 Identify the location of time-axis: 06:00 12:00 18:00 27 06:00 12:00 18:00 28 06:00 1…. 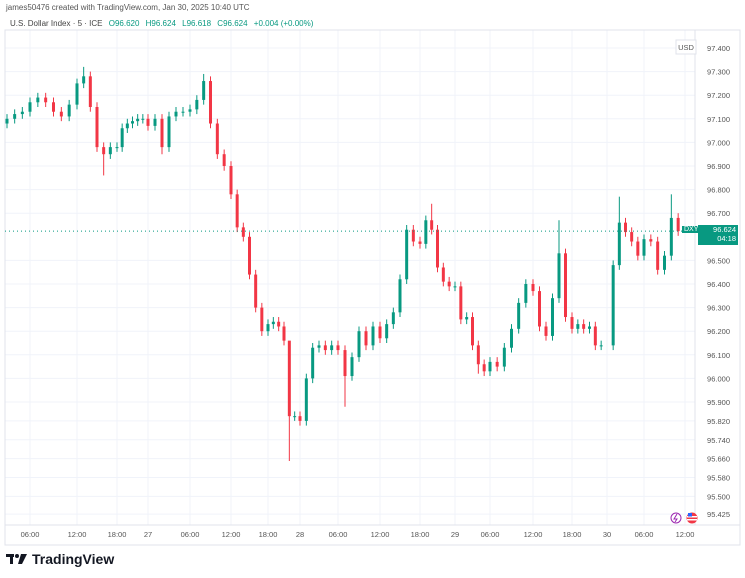
(358, 534).